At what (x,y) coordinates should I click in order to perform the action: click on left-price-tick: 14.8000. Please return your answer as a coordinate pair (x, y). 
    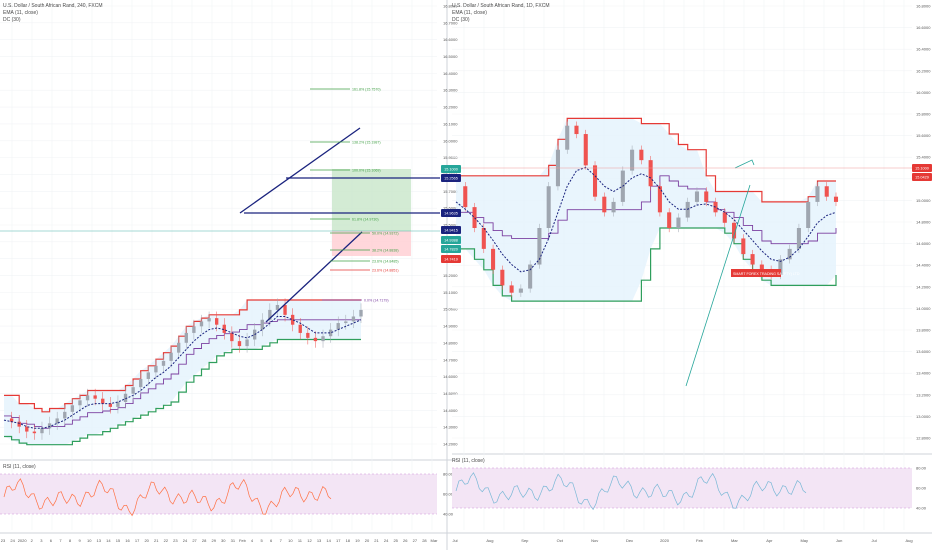
    Looking at the image, I should click on (450, 342).